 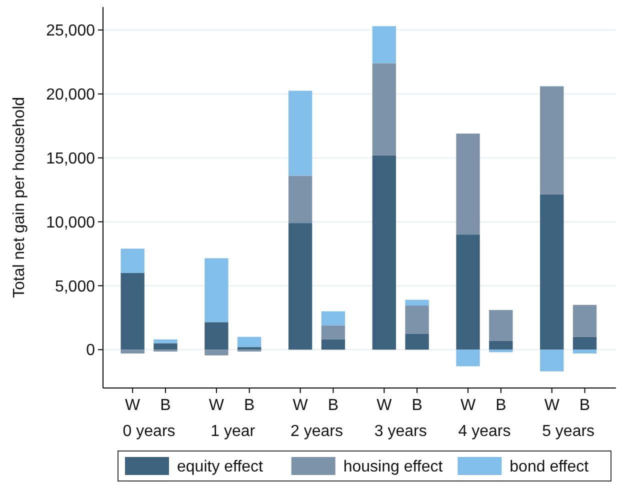 What do you see at coordinates (75, 287) in the screenshot?
I see `y-tick-label: 5,000` at bounding box center [75, 287].